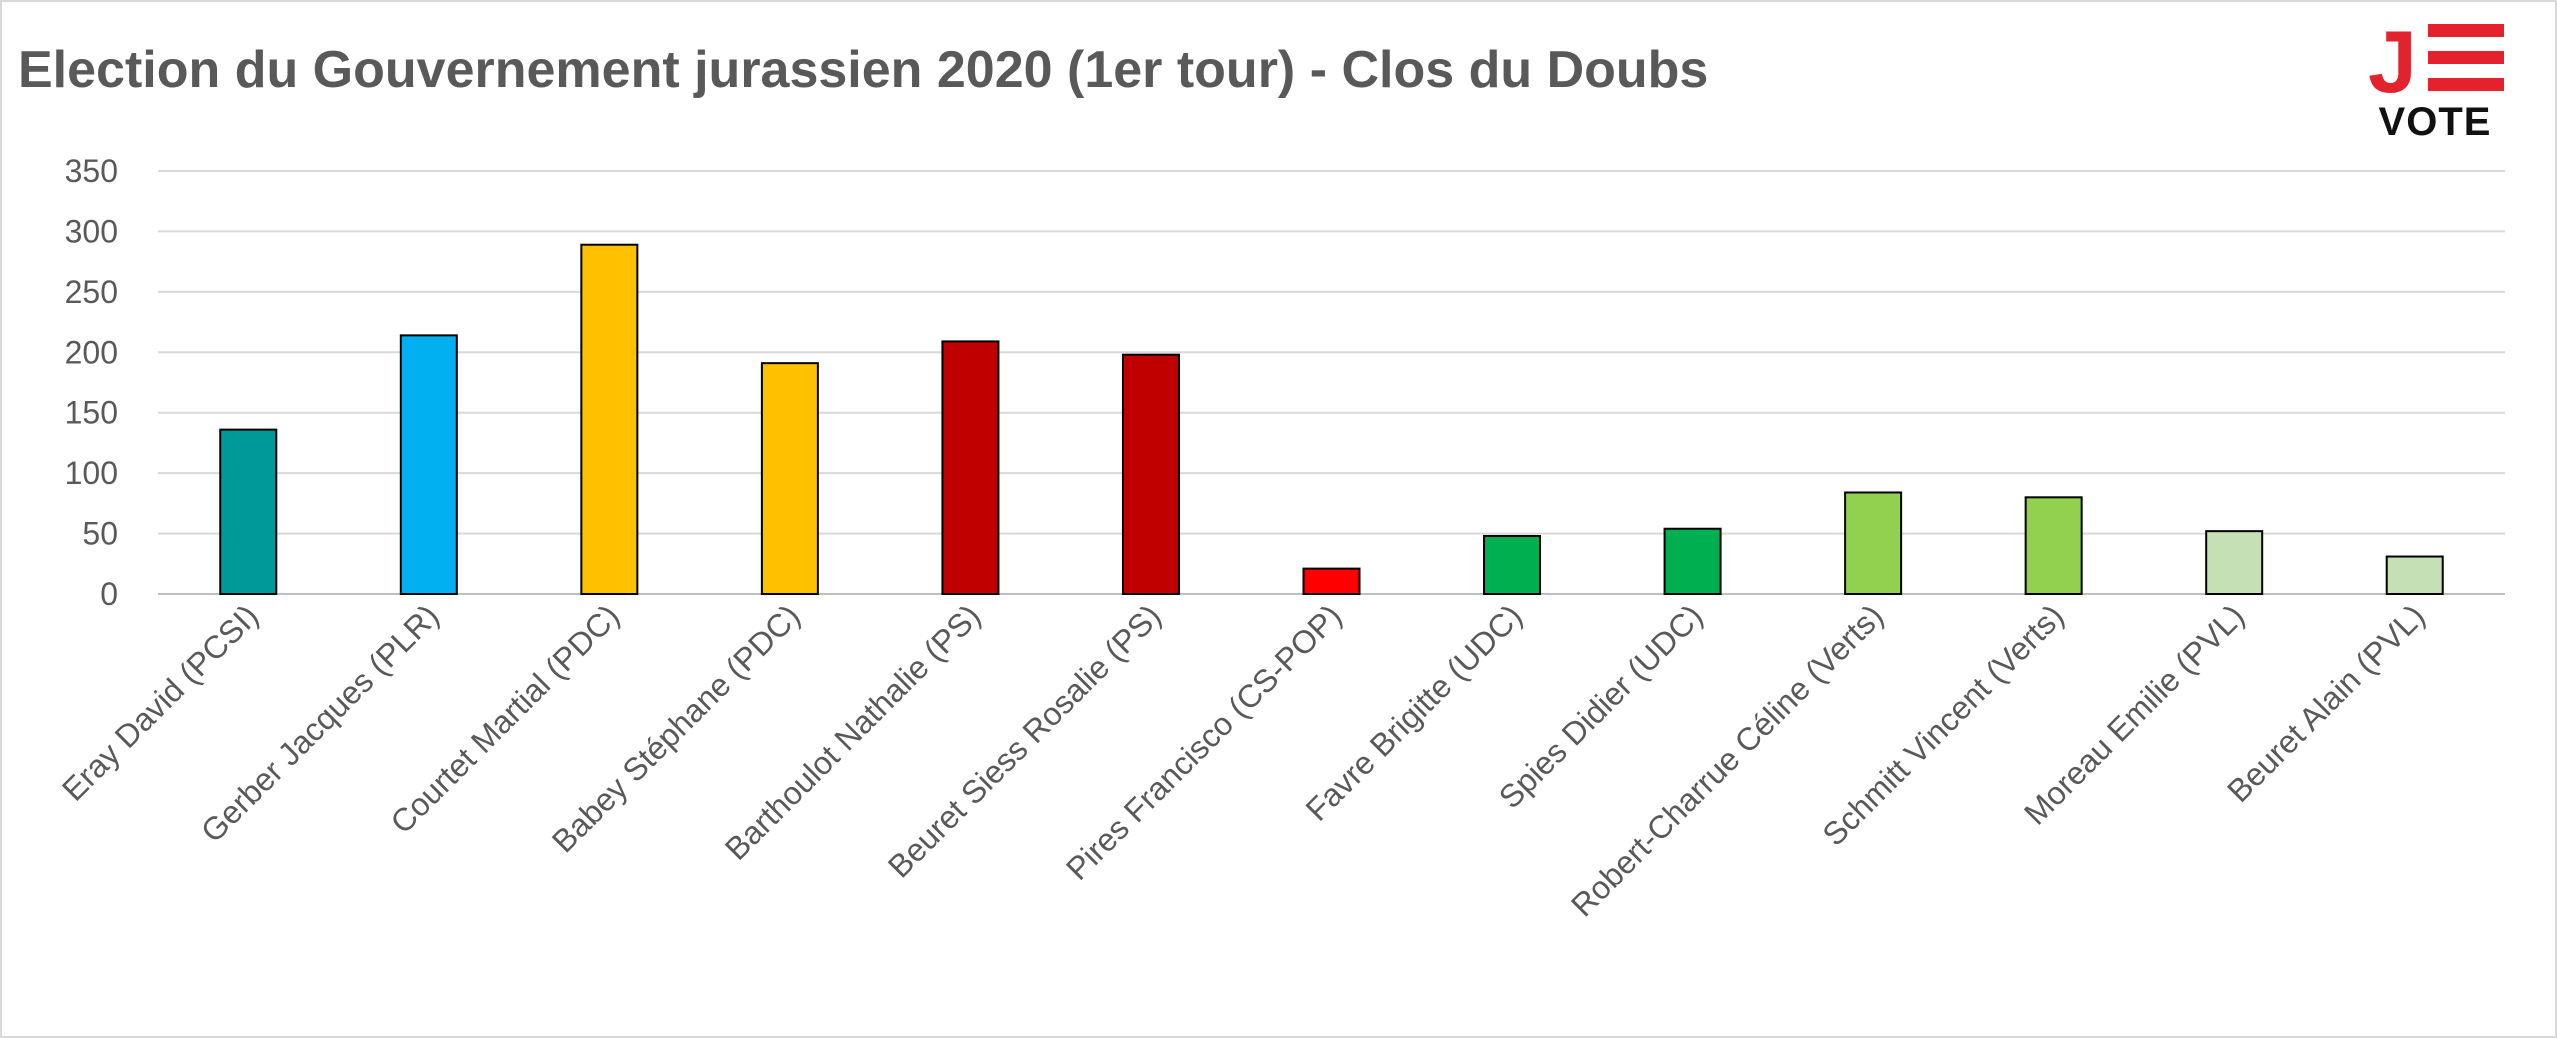 The image size is (2557, 1038). What do you see at coordinates (91, 171) in the screenshot?
I see `y-tick-label: 350` at bounding box center [91, 171].